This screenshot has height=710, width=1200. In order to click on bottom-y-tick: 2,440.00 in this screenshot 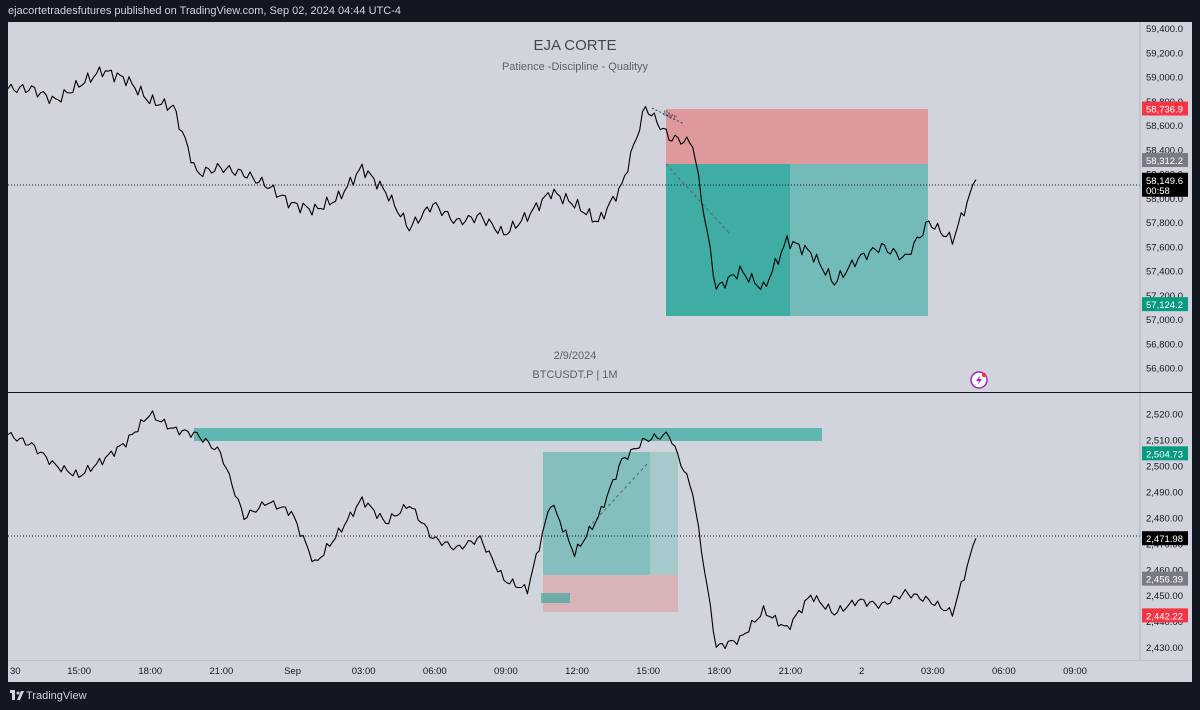, I will do `click(1164, 622)`.